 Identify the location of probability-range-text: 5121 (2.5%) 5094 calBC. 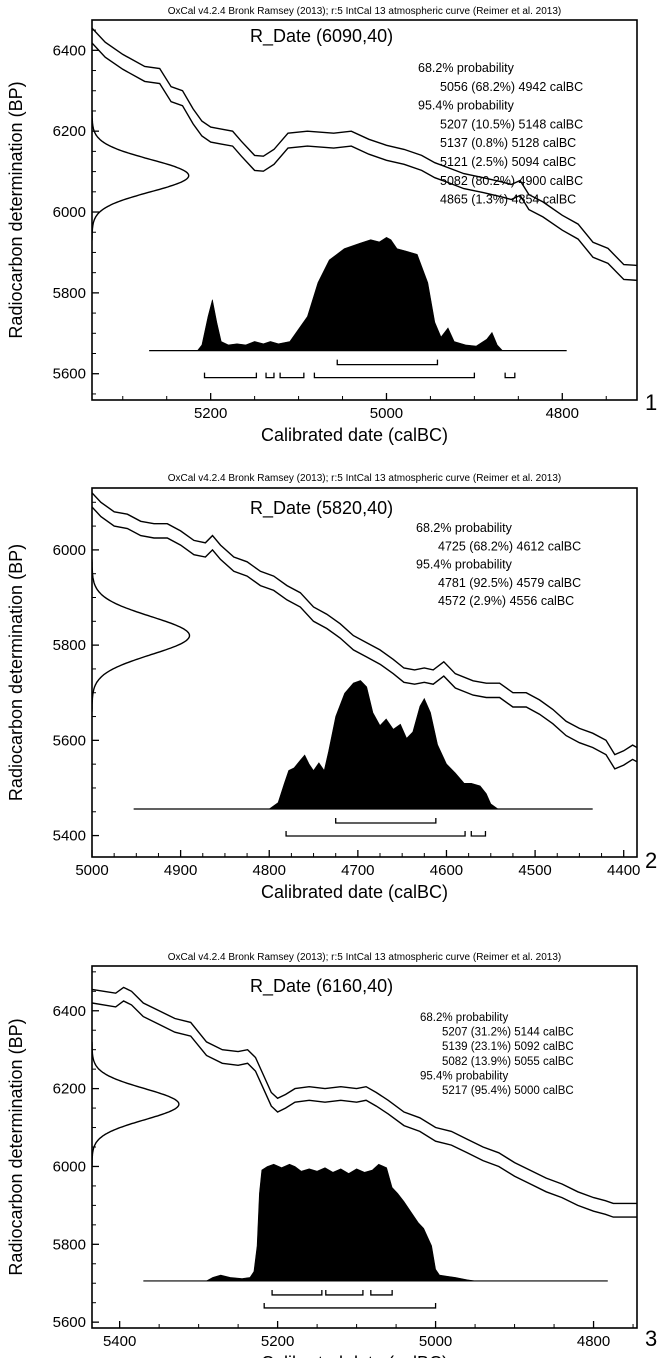
(508, 162).